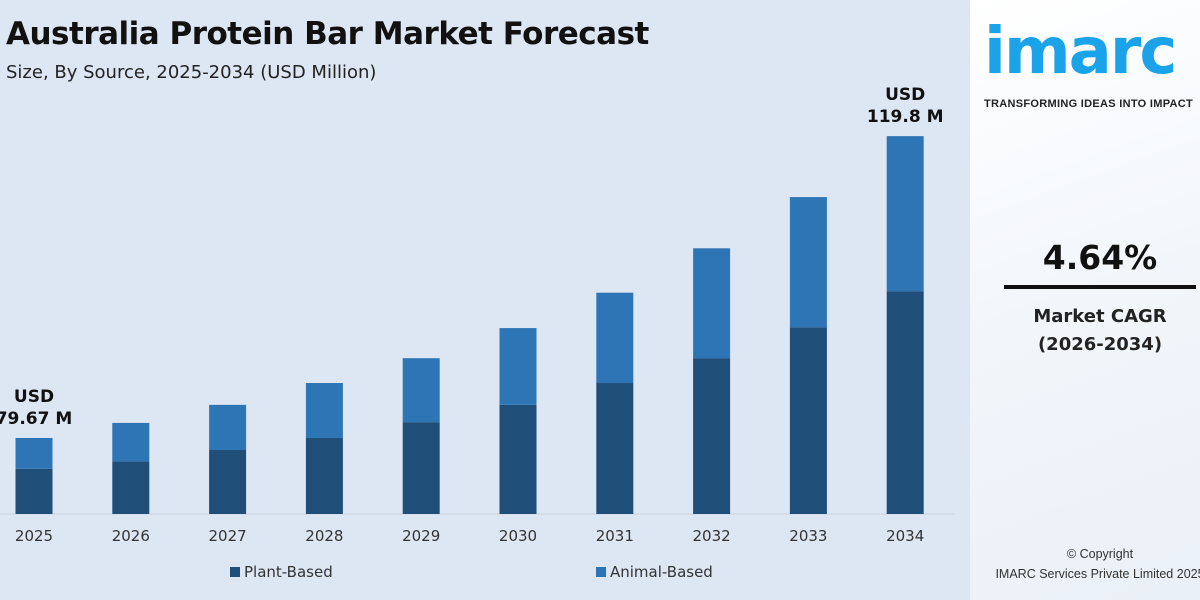 Image resolution: width=1200 pixels, height=600 pixels. Describe the element at coordinates (1100, 257) in the screenshot. I see `cagr-value: 4.64%` at that location.